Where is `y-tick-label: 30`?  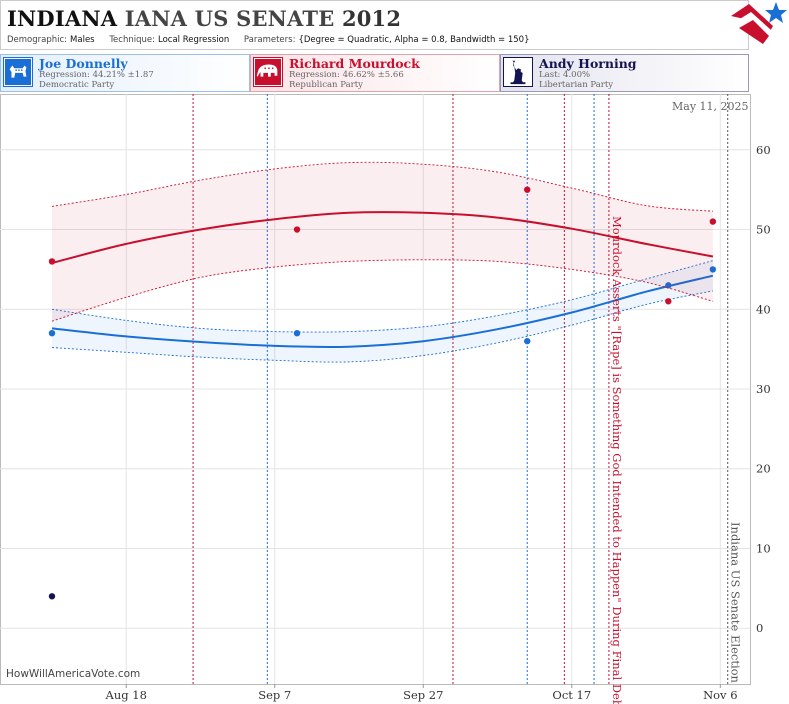
y-tick-label: 30 is located at coordinates (763, 389).